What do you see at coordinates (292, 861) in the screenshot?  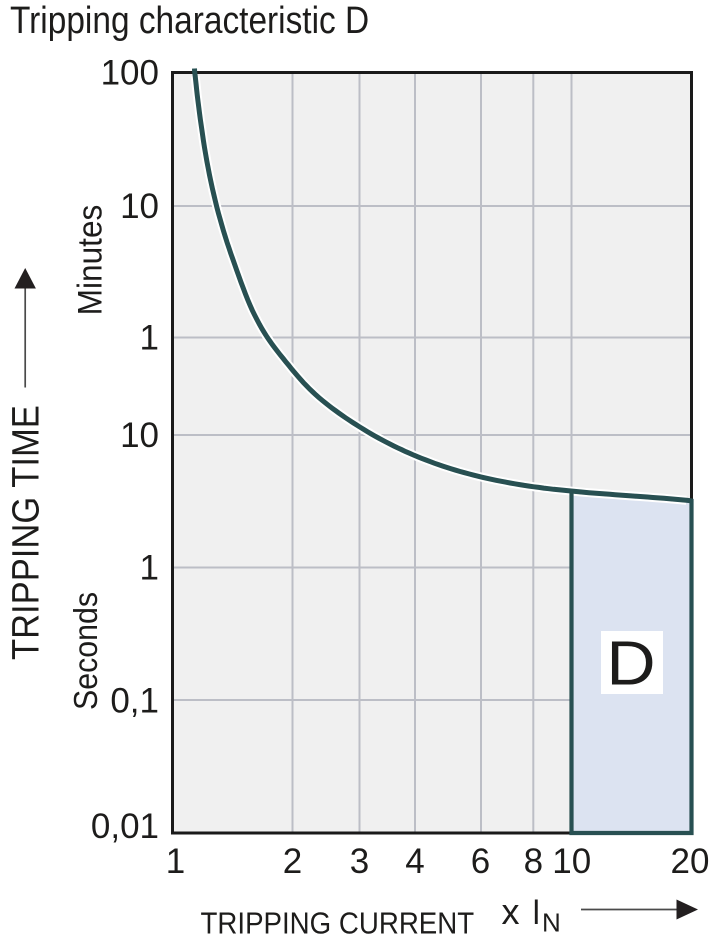 I see `svg-text: 2` at bounding box center [292, 861].